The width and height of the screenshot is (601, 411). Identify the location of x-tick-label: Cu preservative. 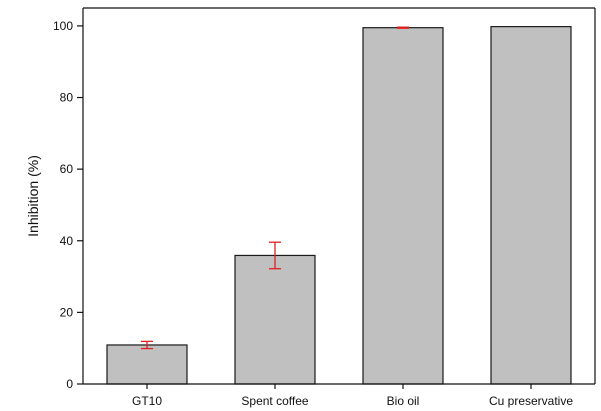
(531, 401).